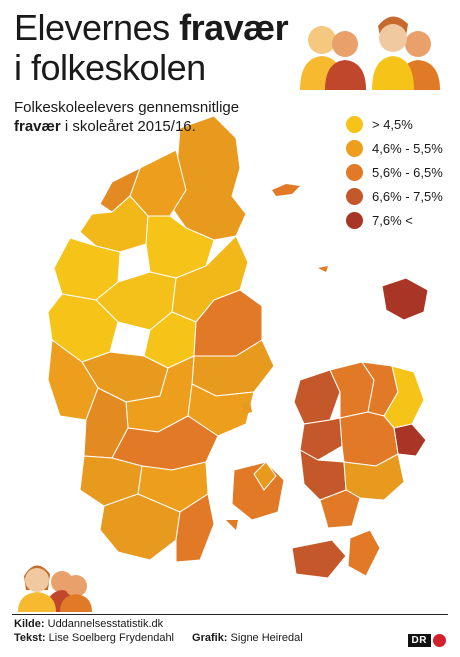 This screenshot has width=460, height=657. Describe the element at coordinates (370, 53) in the screenshot. I see `students-illustration` at that location.